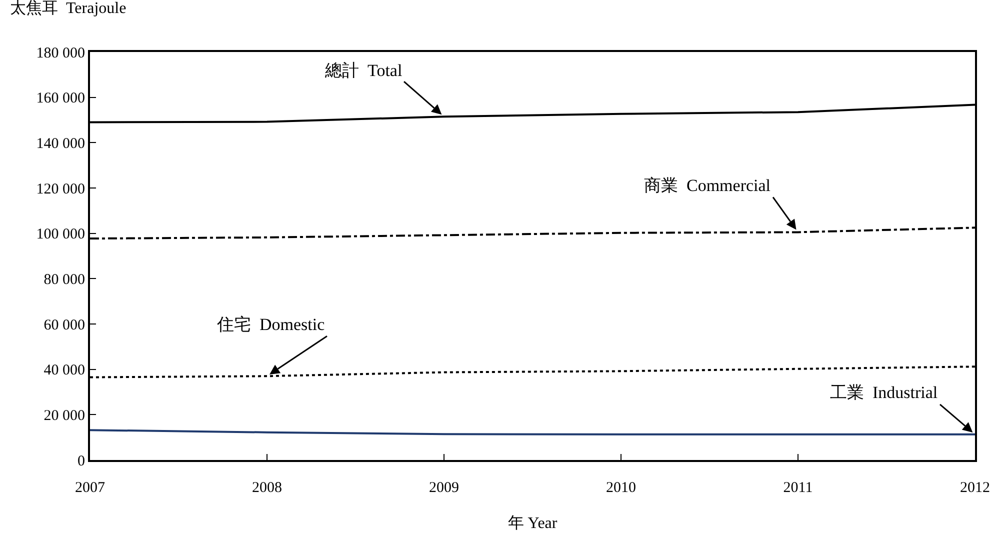 The height and width of the screenshot is (545, 996). What do you see at coordinates (60, 189) in the screenshot?
I see `y-tick-label: 120 000` at bounding box center [60, 189].